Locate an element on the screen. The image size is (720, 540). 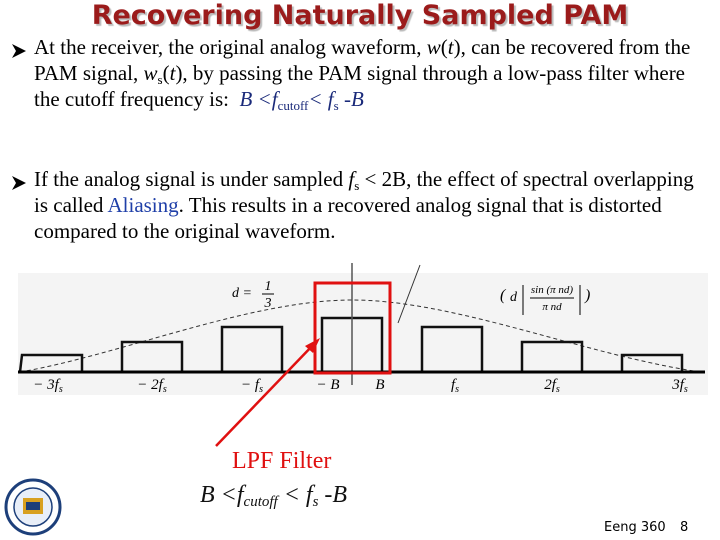
envelope-formula: ( d sin (π nd) π nd ) is located at coordinates (545, 299).